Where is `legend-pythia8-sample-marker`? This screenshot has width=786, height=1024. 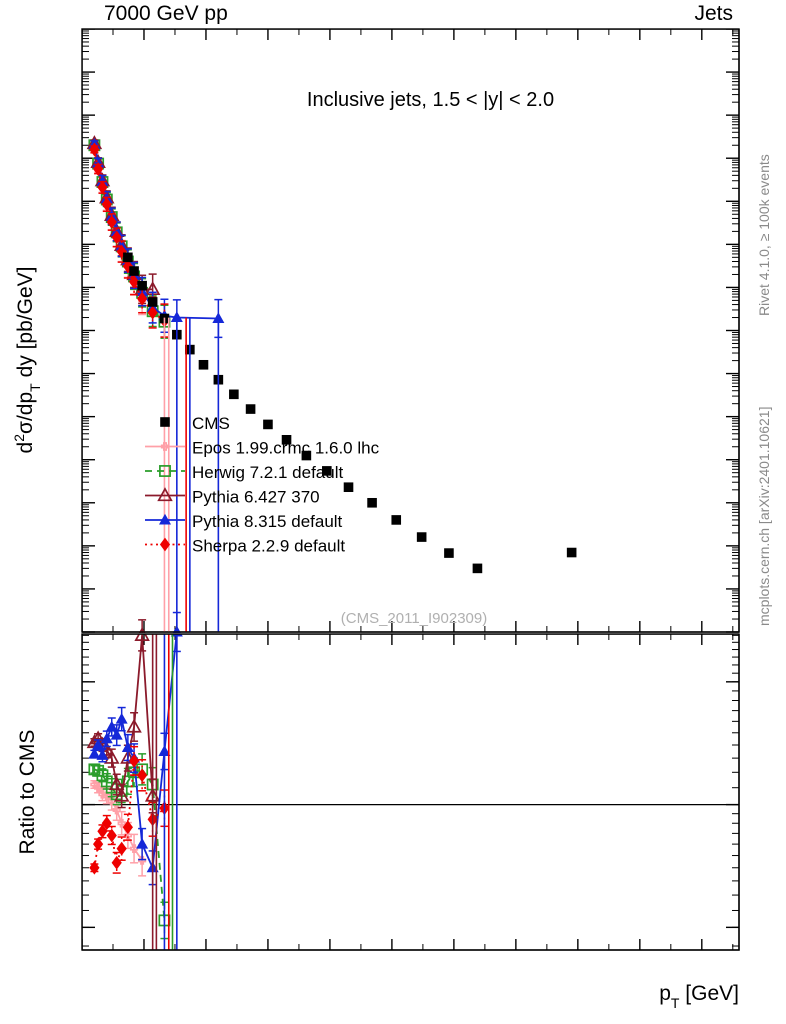 legend-pythia8-sample-marker is located at coordinates (165, 519).